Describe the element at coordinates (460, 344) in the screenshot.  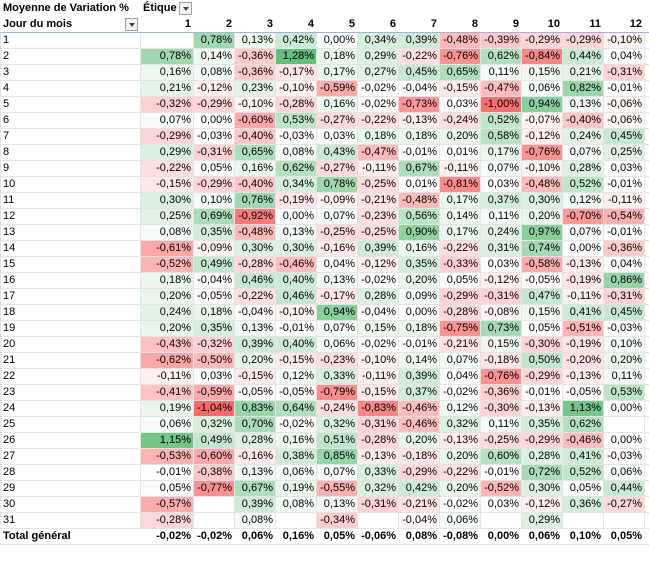
I see `value-cell: -0,21%` at that location.